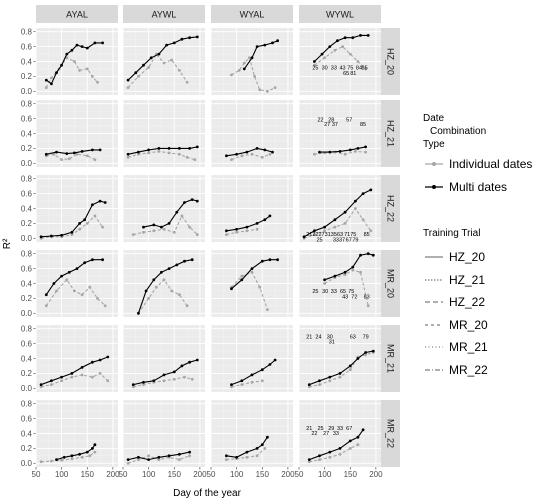 This screenshot has width=550, height=503. I want to click on column-strip-aywl, so click(164, 14).